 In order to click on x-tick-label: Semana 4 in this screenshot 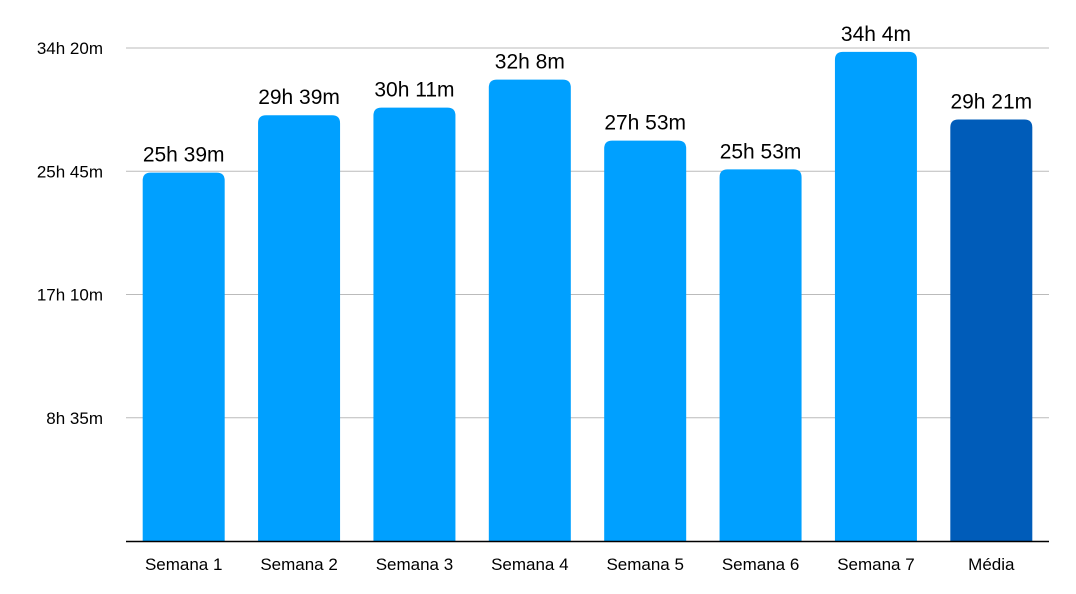, I will do `click(530, 564)`.